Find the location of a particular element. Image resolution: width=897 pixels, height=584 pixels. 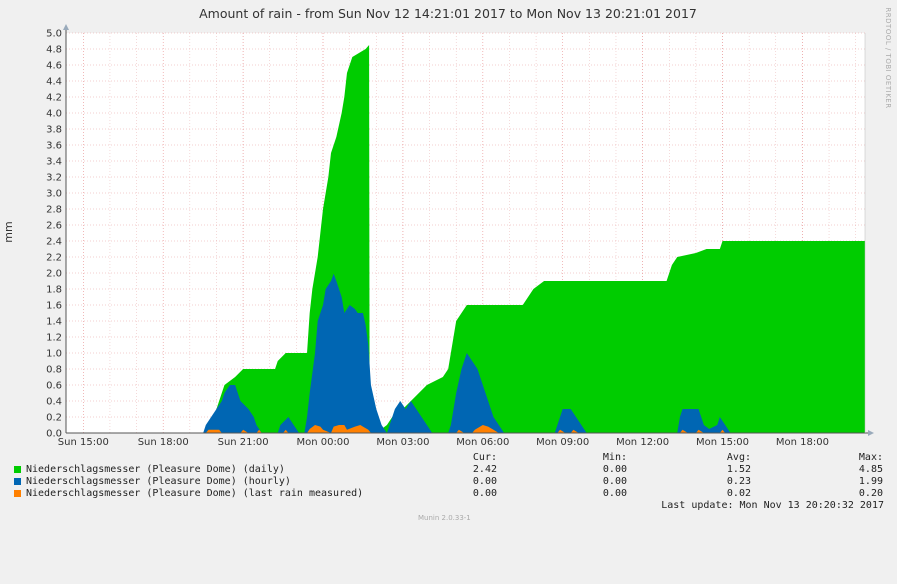

x-tick-label: Mon 00:00 is located at coordinates (322, 442).